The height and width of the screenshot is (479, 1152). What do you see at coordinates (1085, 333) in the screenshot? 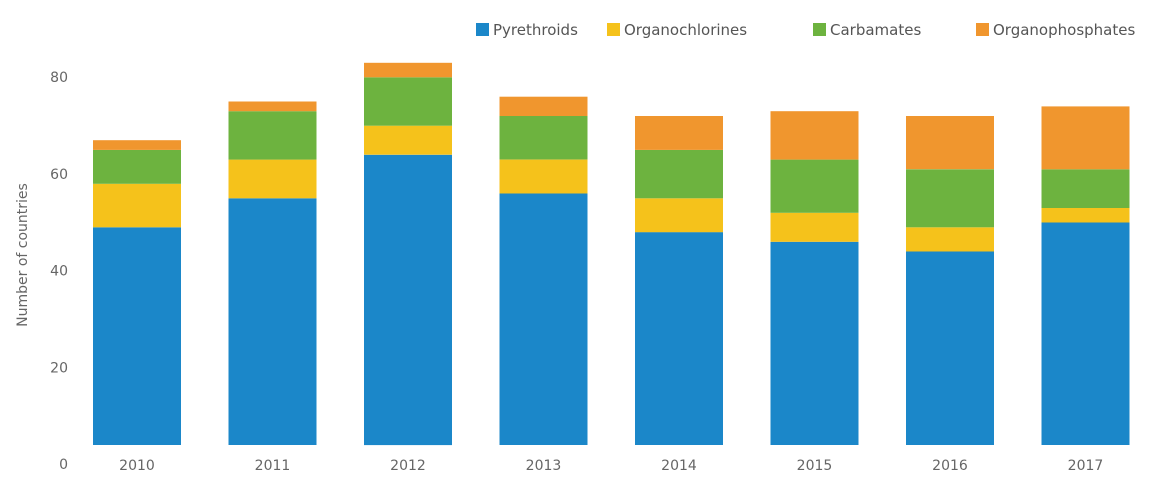
I see `bar-pyrethroids-2017` at bounding box center [1085, 333].